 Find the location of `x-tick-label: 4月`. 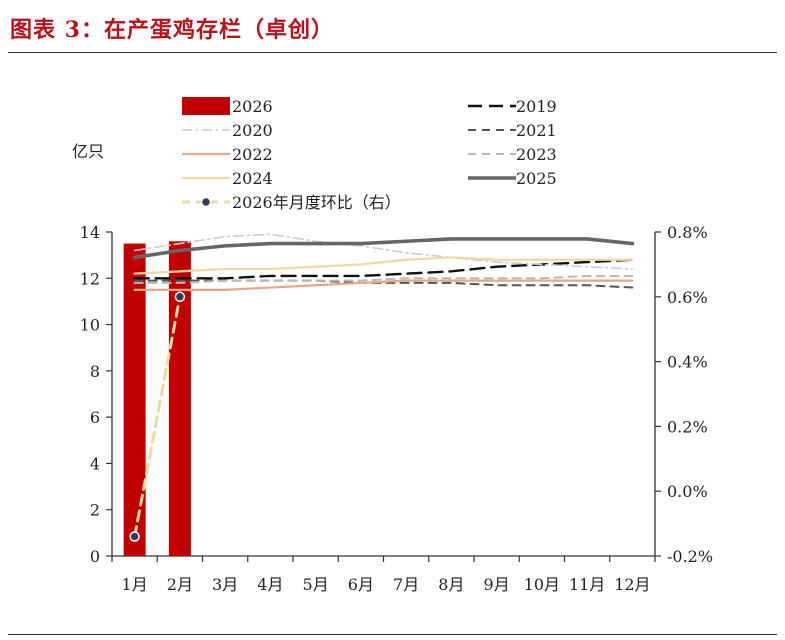

x-tick-label: 4月 is located at coordinates (270, 584).